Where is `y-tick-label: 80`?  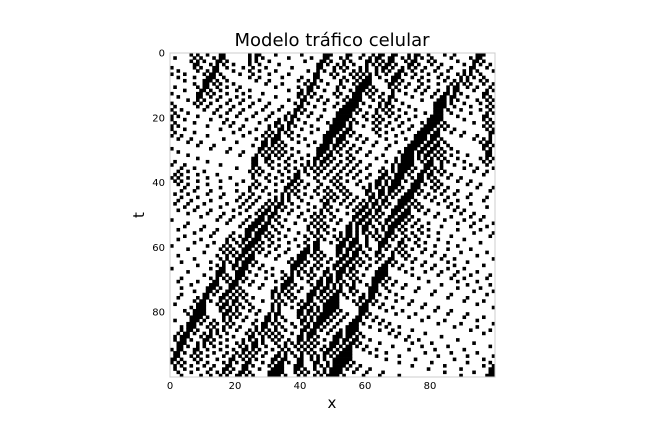
y-tick-label: 80 is located at coordinates (158, 313).